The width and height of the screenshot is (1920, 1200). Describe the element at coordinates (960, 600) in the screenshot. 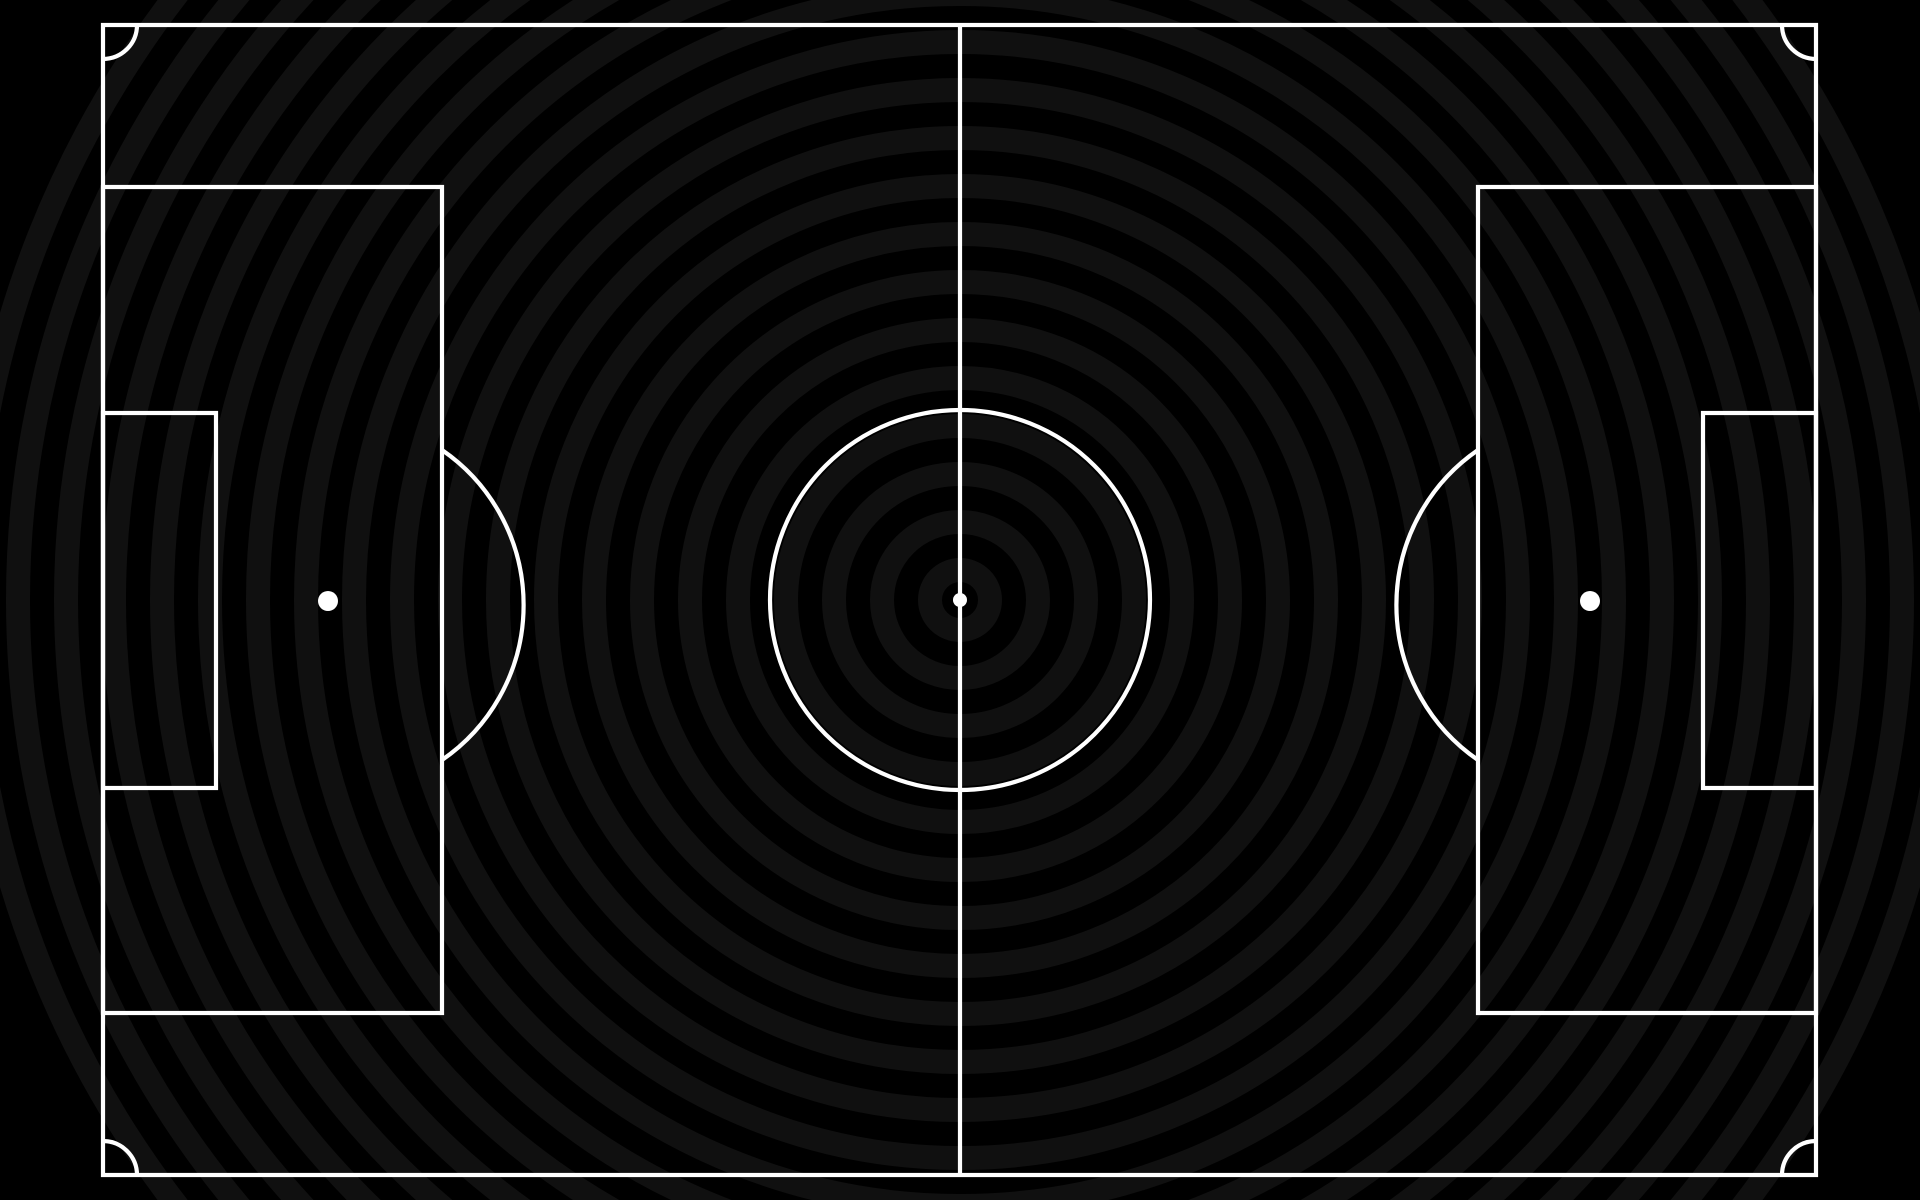

I see `center-spot` at that location.